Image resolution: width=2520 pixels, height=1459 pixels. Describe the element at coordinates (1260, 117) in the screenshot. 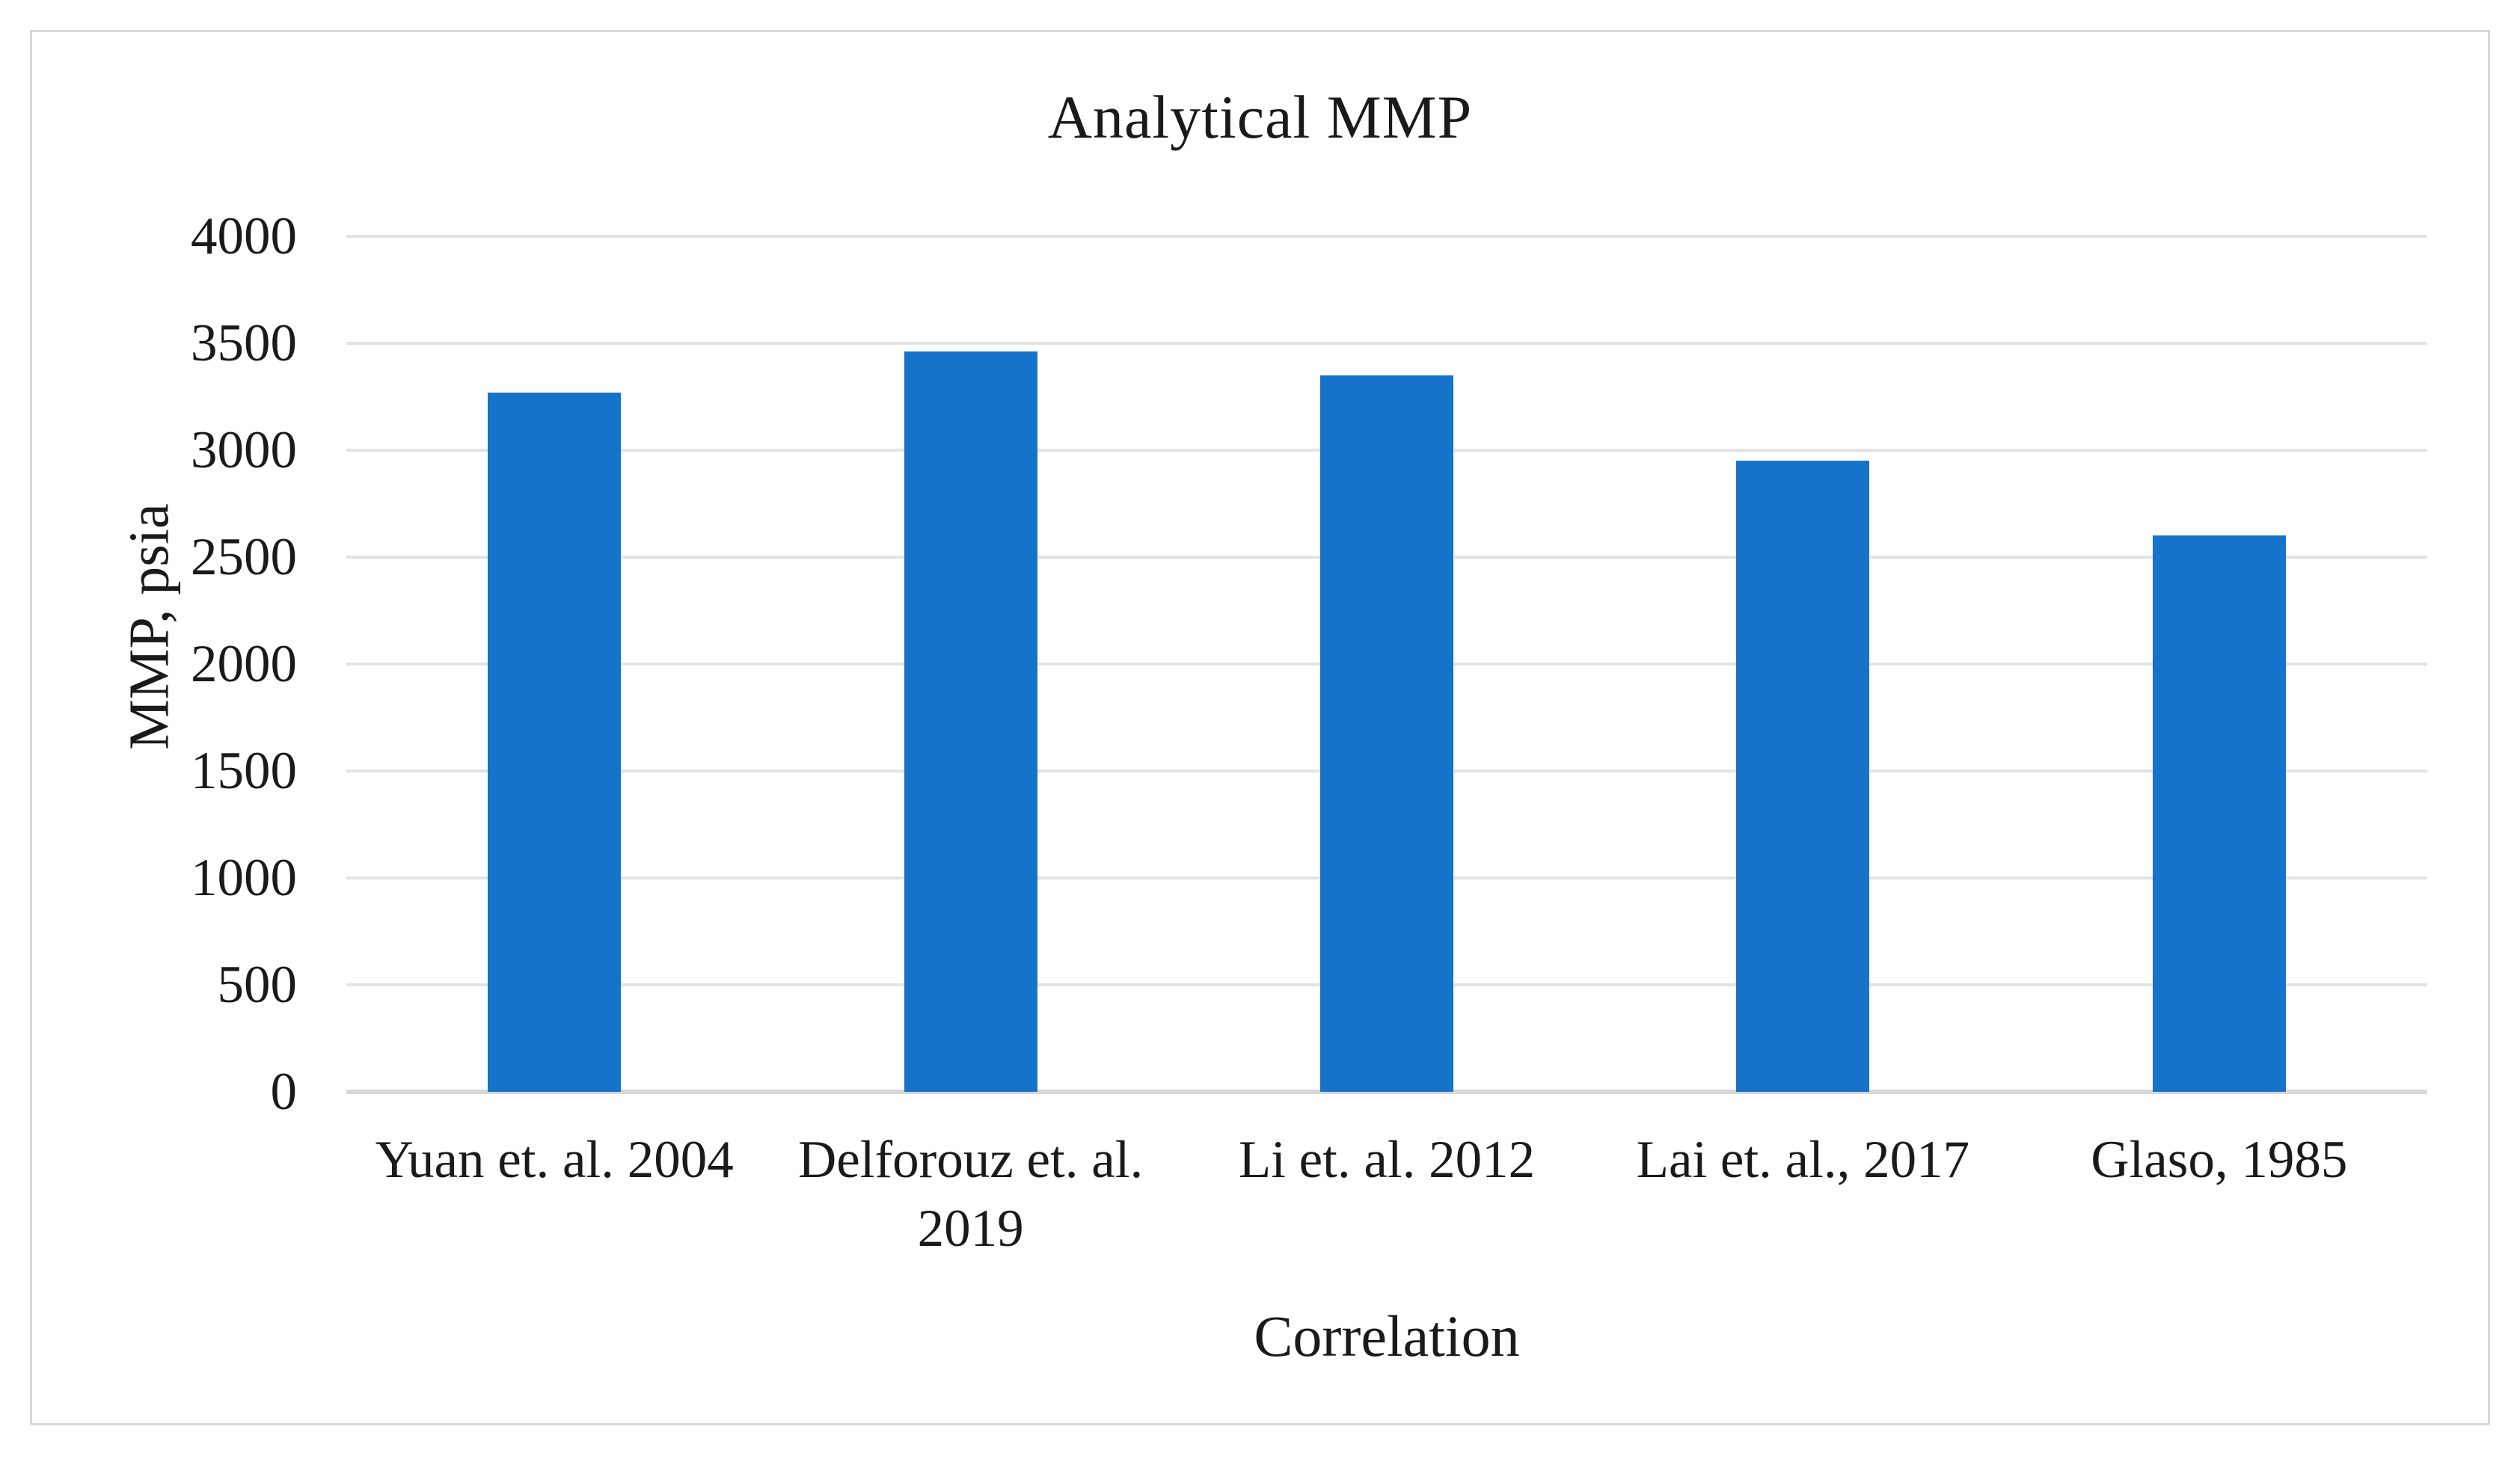

I see `chart-title: Analytical MMP` at that location.